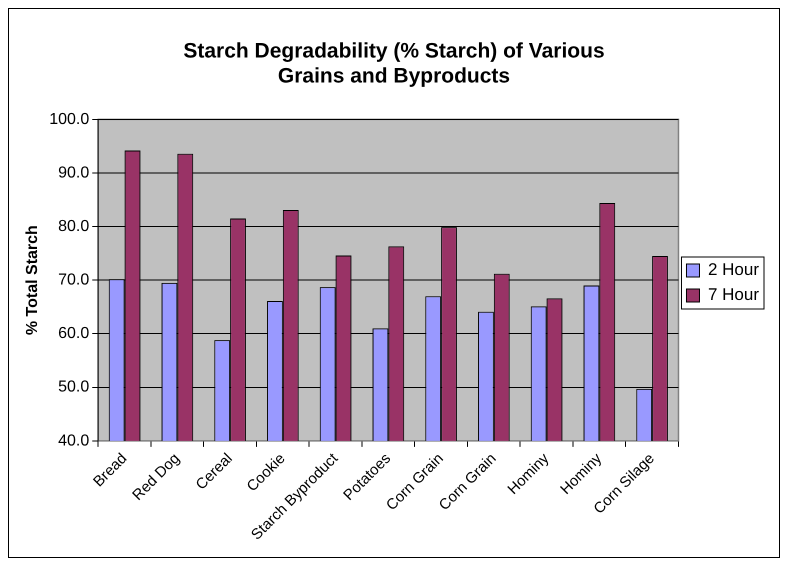  What do you see at coordinates (74, 280) in the screenshot?
I see `y-tick-label: 70.0` at bounding box center [74, 280].